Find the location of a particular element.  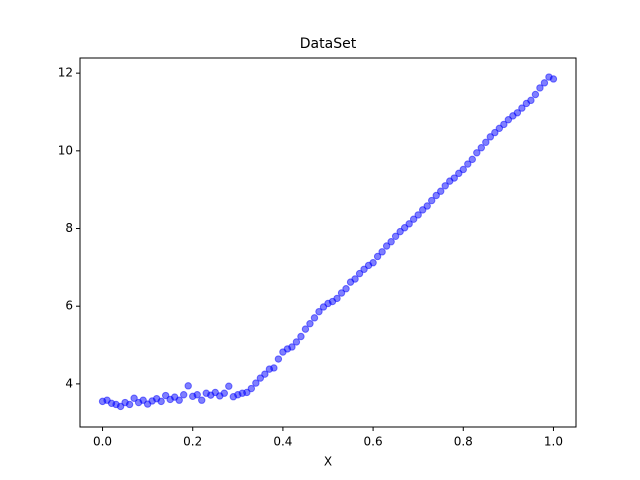

x-tick-label: 0.0 is located at coordinates (102, 442).